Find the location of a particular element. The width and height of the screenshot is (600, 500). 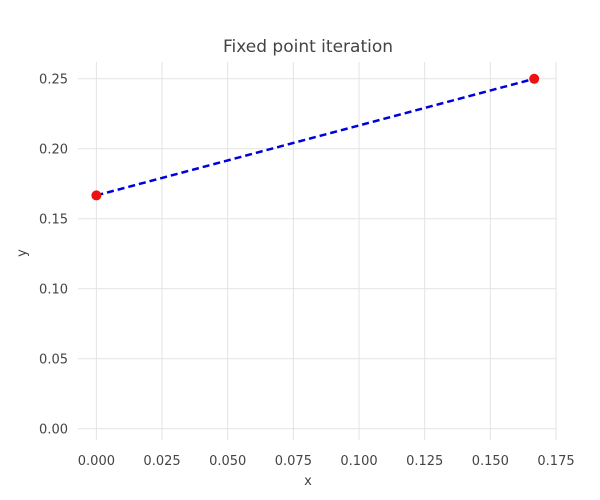

y-tick-label: 0.10 is located at coordinates (53, 289).